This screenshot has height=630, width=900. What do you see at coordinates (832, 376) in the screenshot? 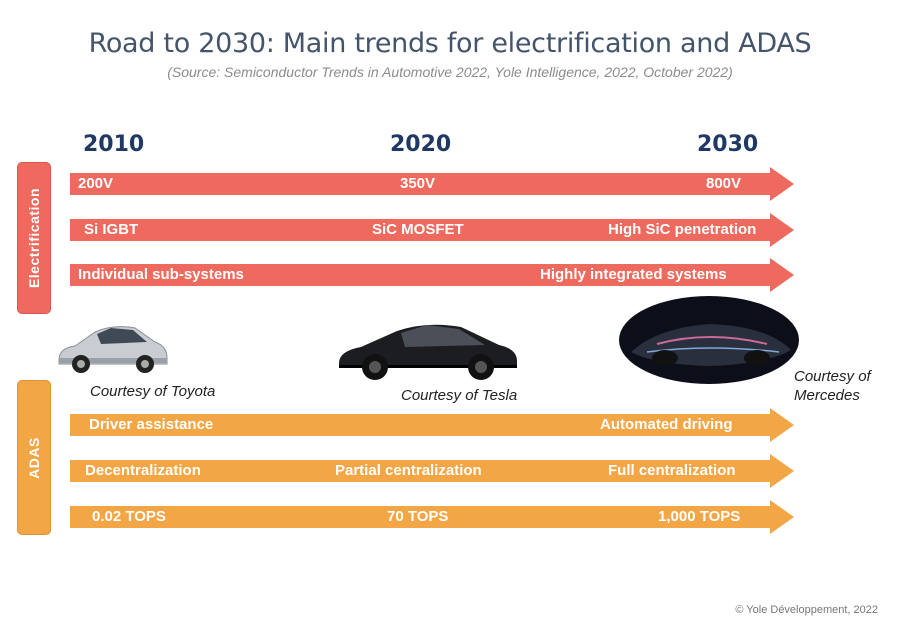
I see `caption-mercedes-line1: Courtesy of` at bounding box center [832, 376].